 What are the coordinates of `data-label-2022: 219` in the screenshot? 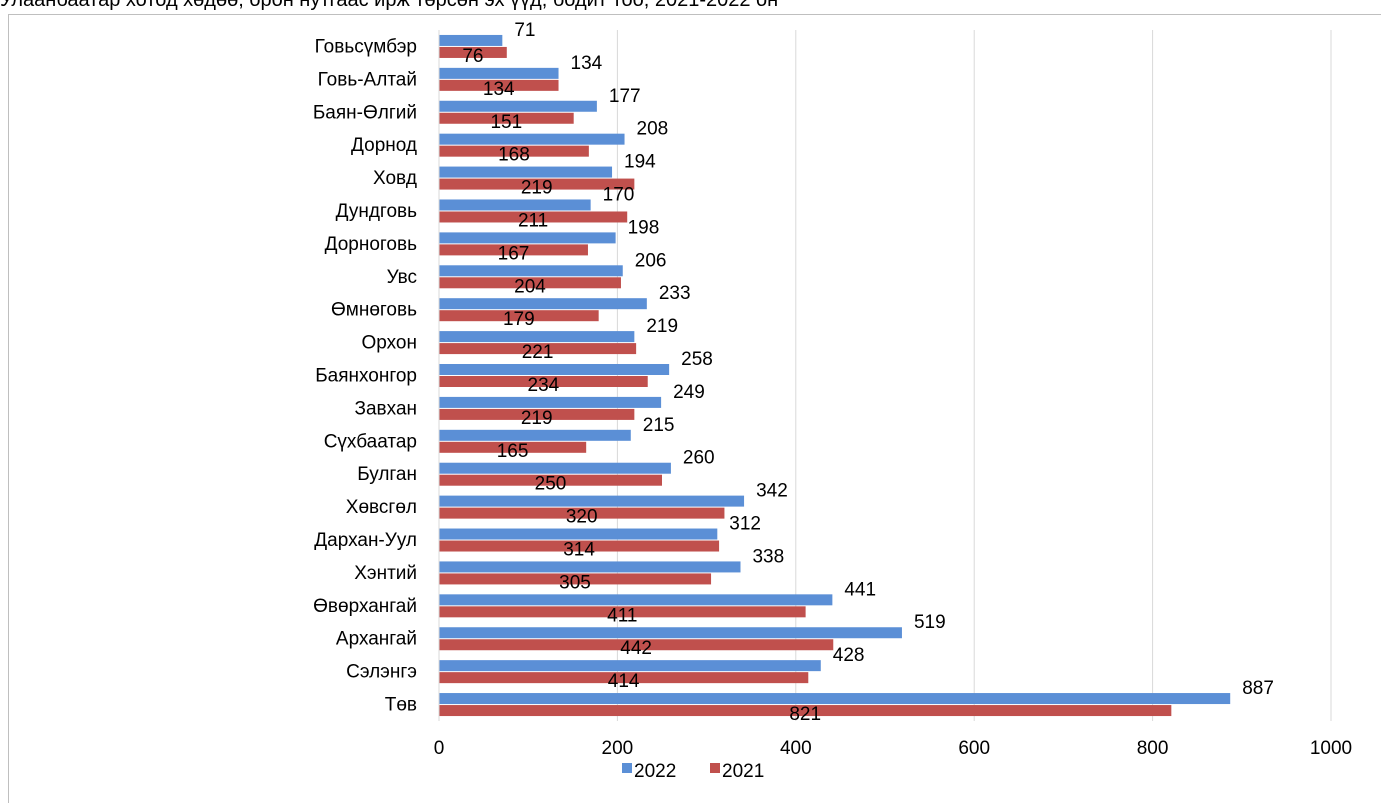 It's located at (662, 326).